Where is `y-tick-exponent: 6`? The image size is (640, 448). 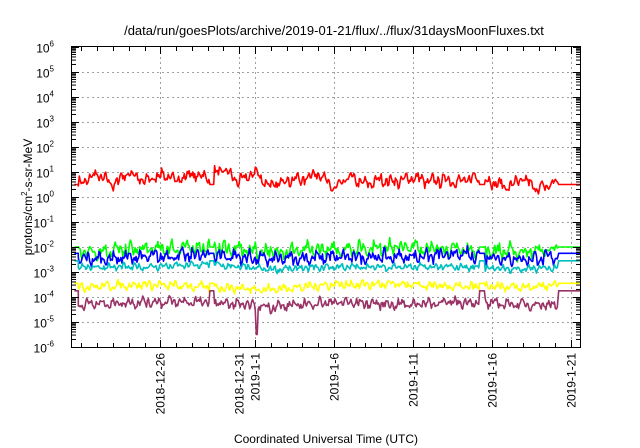 y-tick-exponent: 6 is located at coordinates (52, 44).